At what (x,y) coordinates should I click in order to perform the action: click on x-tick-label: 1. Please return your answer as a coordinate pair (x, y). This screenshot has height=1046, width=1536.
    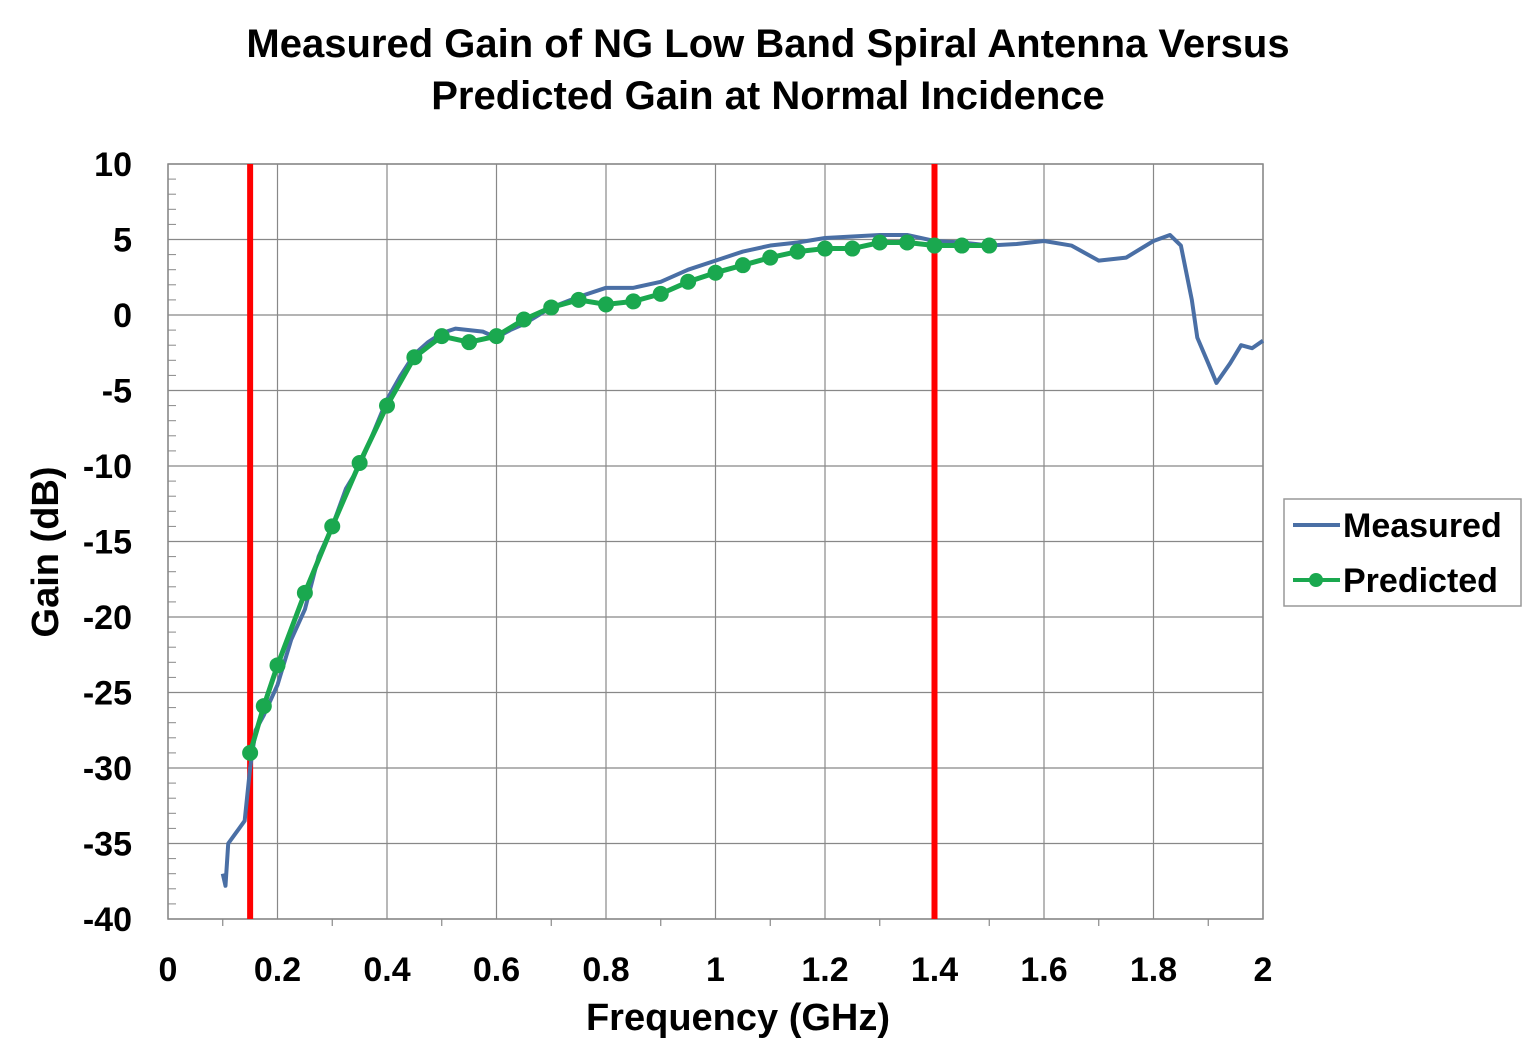
    Looking at the image, I should click on (715, 970).